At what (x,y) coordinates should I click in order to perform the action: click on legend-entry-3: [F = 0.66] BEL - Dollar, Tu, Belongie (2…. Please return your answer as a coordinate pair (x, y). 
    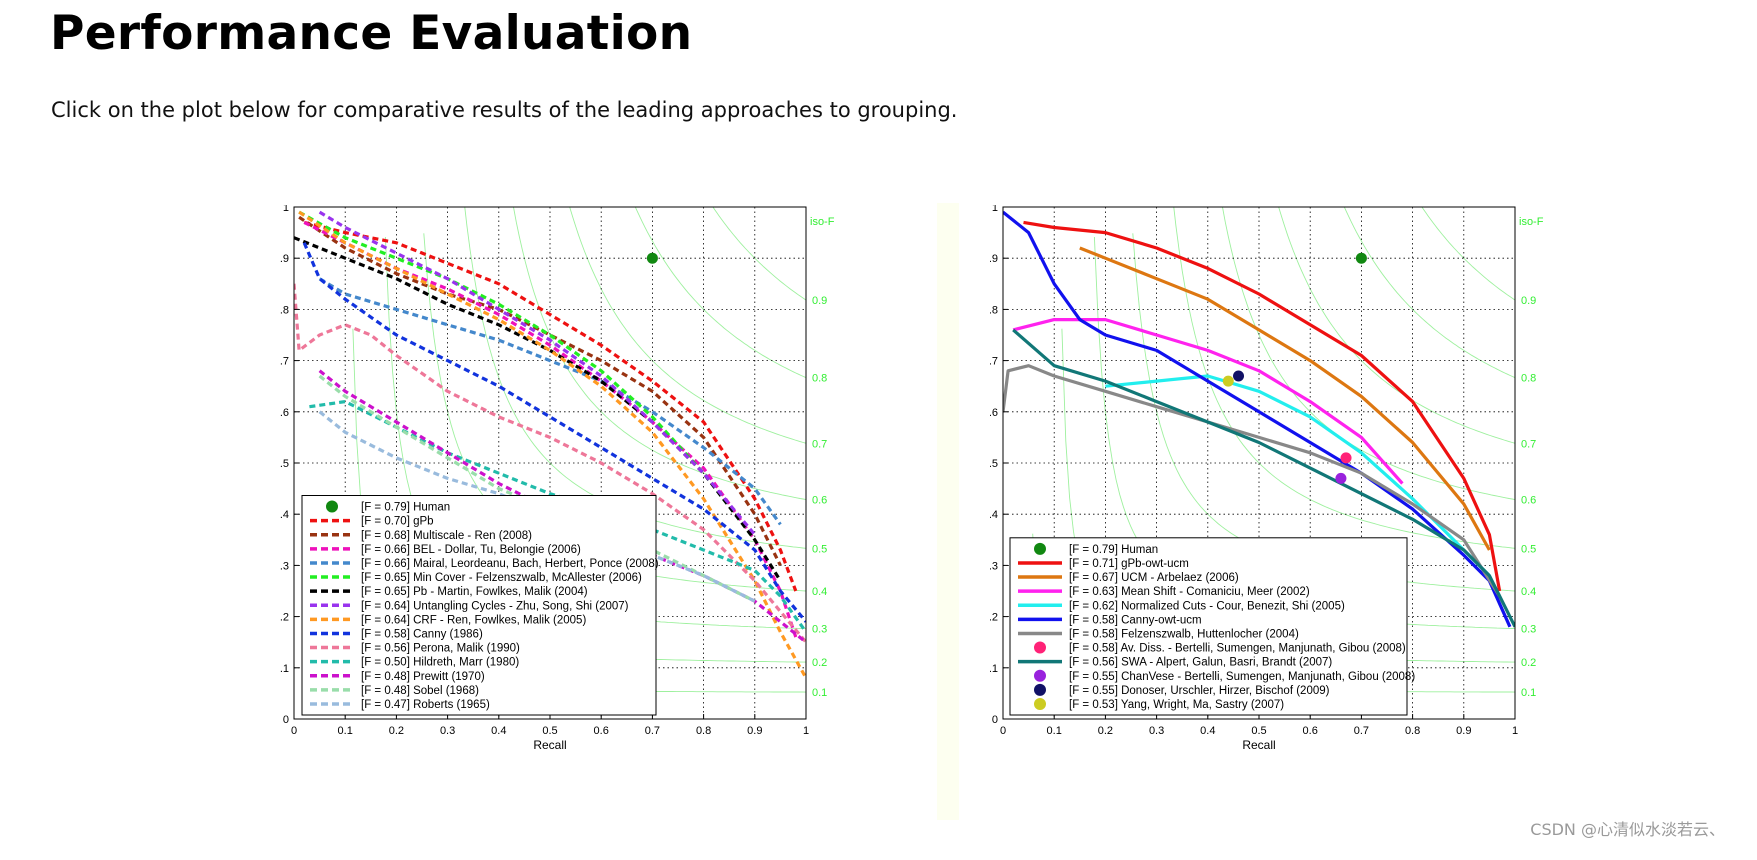
    Looking at the image, I should click on (471, 550).